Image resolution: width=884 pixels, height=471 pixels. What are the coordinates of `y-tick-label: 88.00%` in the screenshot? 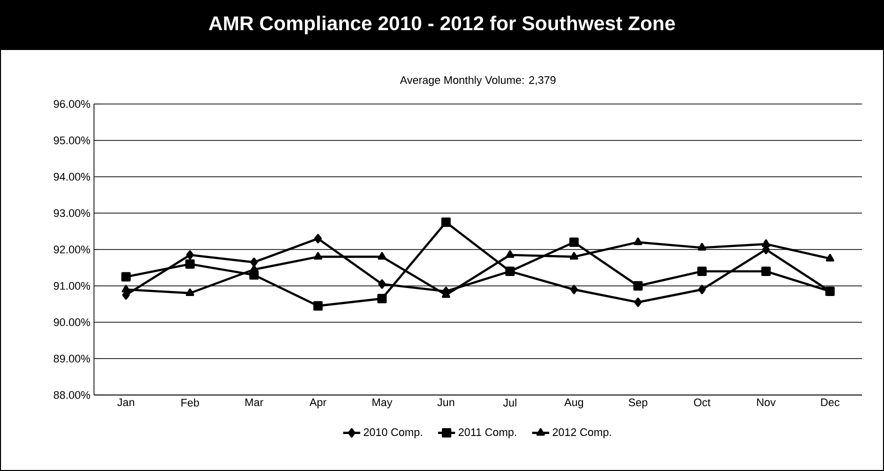 It's located at (72, 395).